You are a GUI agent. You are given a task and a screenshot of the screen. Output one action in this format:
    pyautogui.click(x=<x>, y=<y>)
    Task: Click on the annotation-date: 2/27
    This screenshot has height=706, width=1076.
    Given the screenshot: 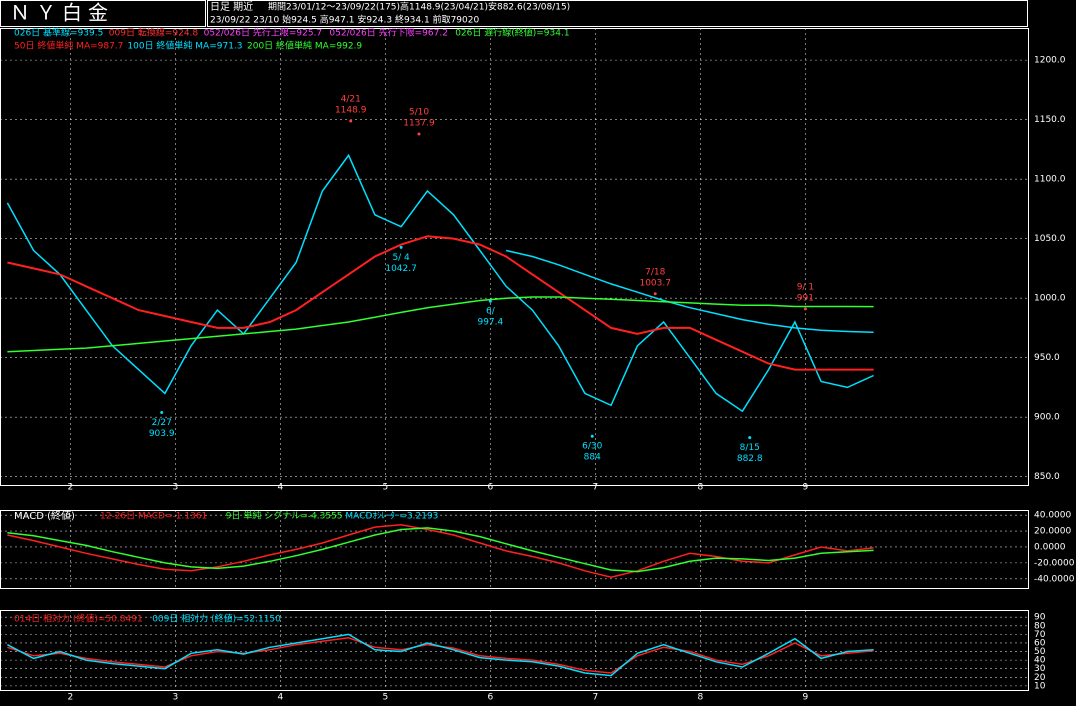 What is the action you would take?
    pyautogui.click(x=162, y=423)
    